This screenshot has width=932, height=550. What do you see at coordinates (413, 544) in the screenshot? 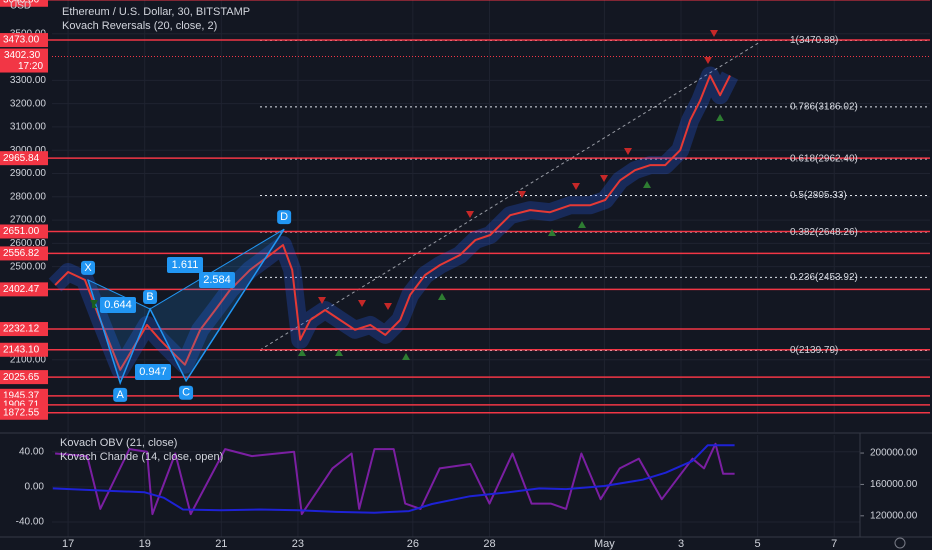
I see `x-tick-label: 26` at bounding box center [413, 544].